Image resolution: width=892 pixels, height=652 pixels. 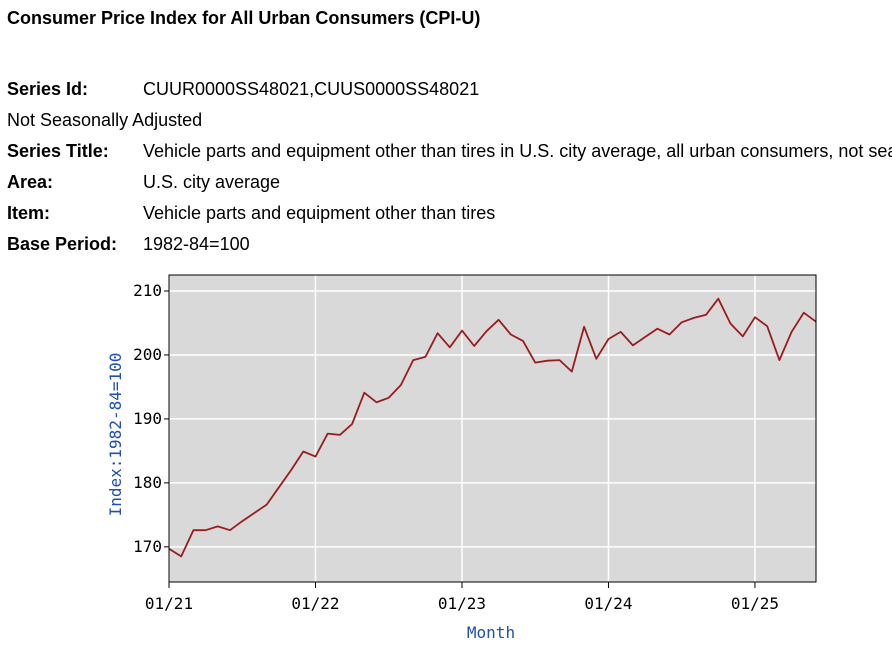 What do you see at coordinates (196, 244) in the screenshot?
I see `base-period-value: 1982-84=100` at bounding box center [196, 244].